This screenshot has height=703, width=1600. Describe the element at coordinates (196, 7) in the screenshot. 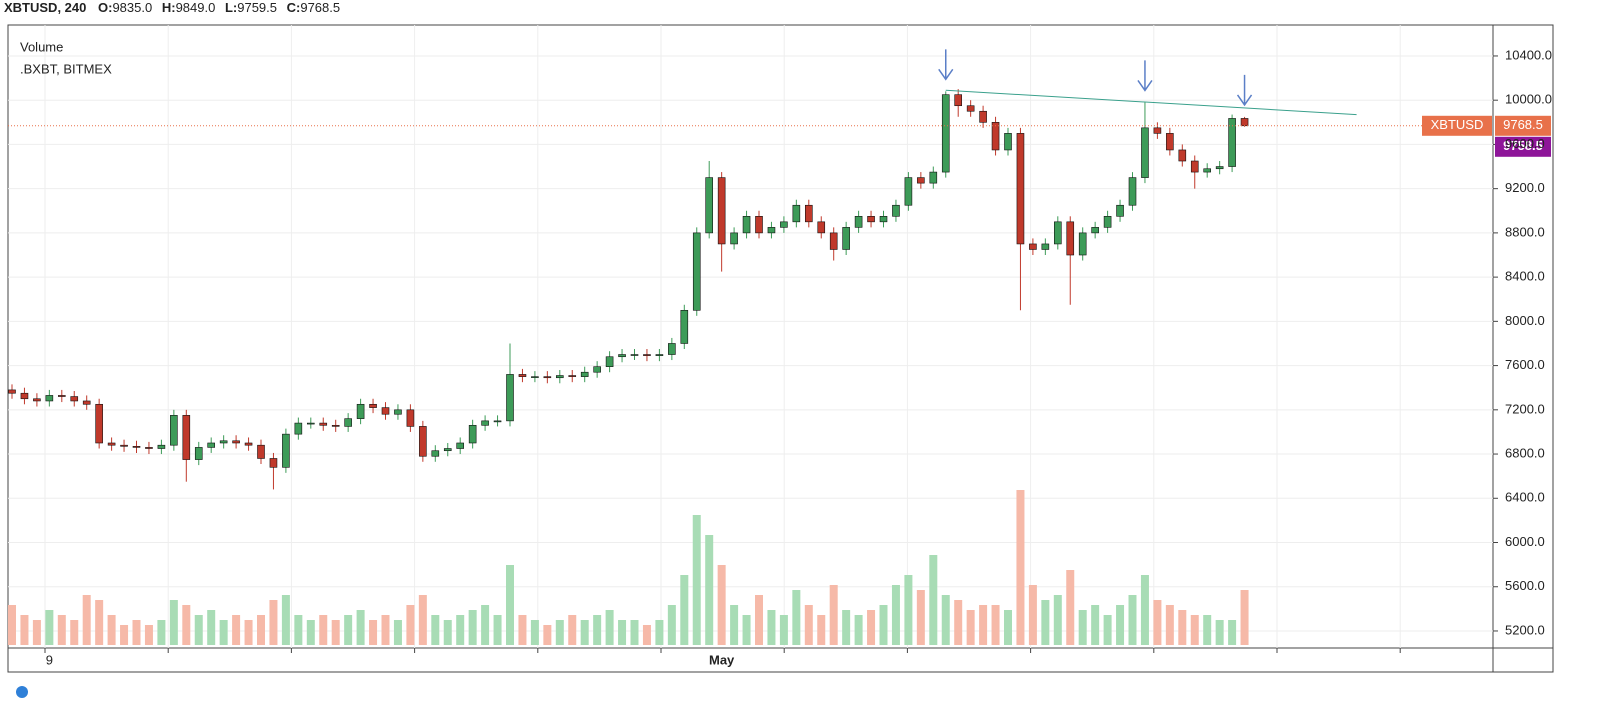

I see `field-value: 9849.0` at that location.